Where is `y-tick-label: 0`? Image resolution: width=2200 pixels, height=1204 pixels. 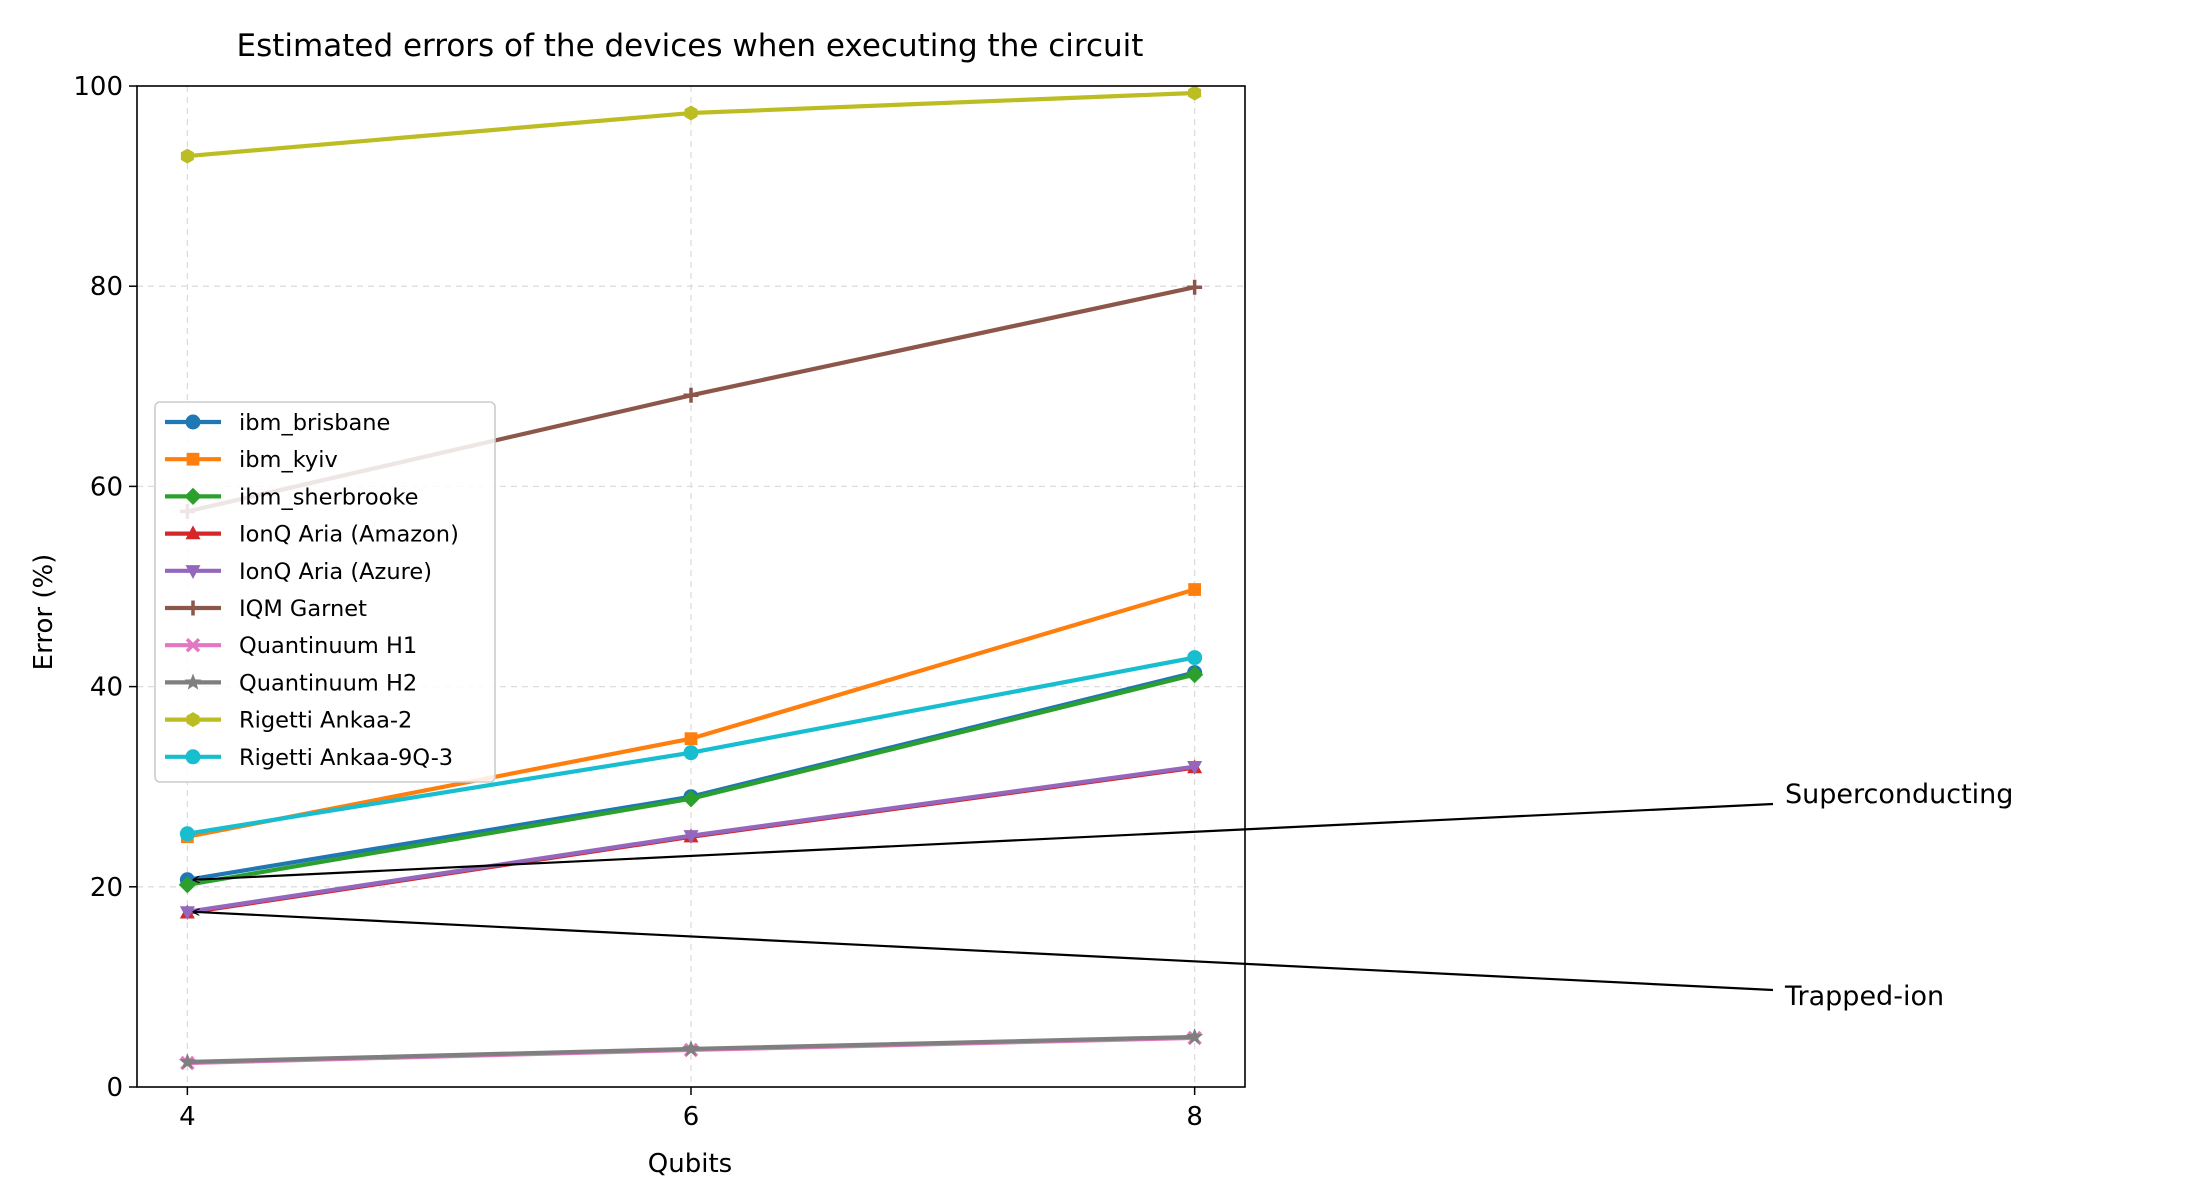 y-tick-label: 0 is located at coordinates (114, 1088).